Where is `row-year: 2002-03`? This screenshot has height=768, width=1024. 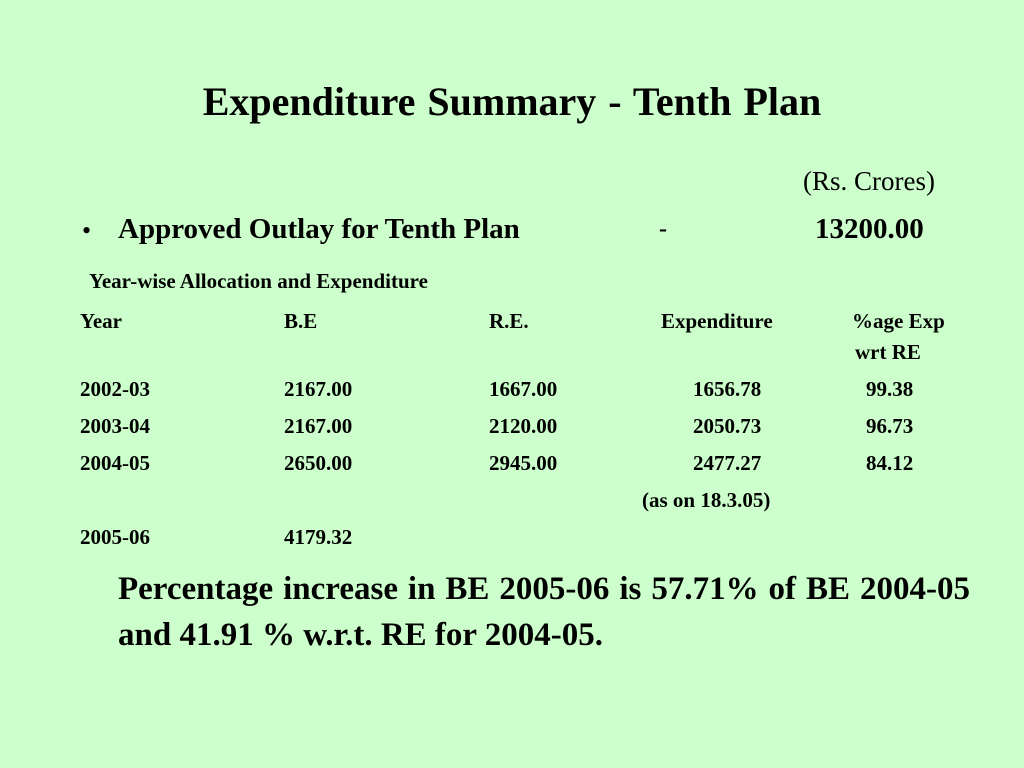 row-year: 2002-03 is located at coordinates (115, 389).